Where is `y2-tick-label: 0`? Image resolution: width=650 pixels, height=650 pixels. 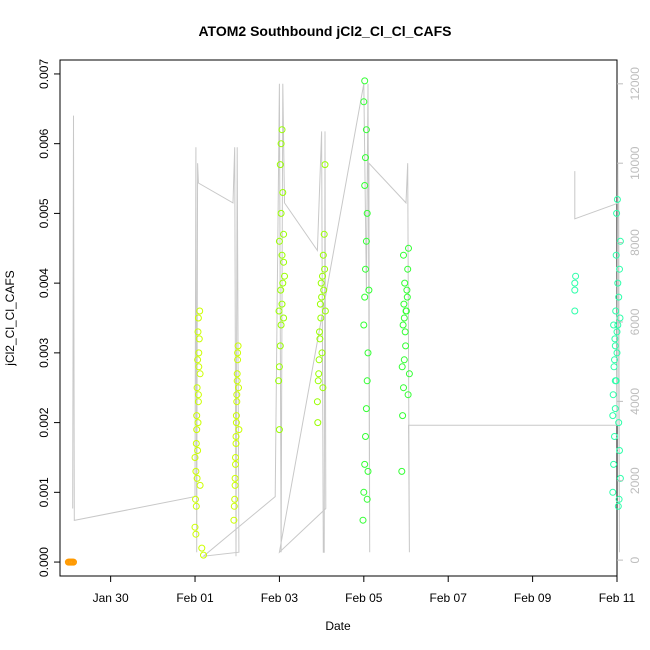 y2-tick-label: 0 is located at coordinates (635, 559).